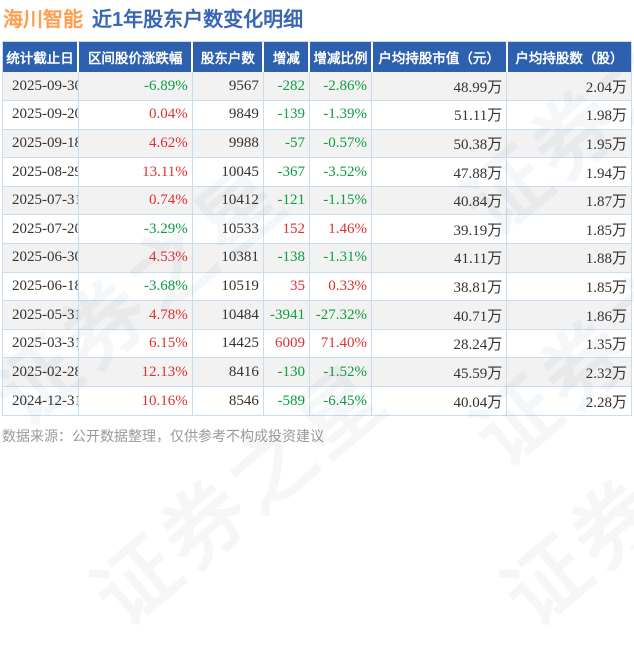 This screenshot has width=634, height=648. I want to click on date-cell: 2025-09-20, so click(41, 115).